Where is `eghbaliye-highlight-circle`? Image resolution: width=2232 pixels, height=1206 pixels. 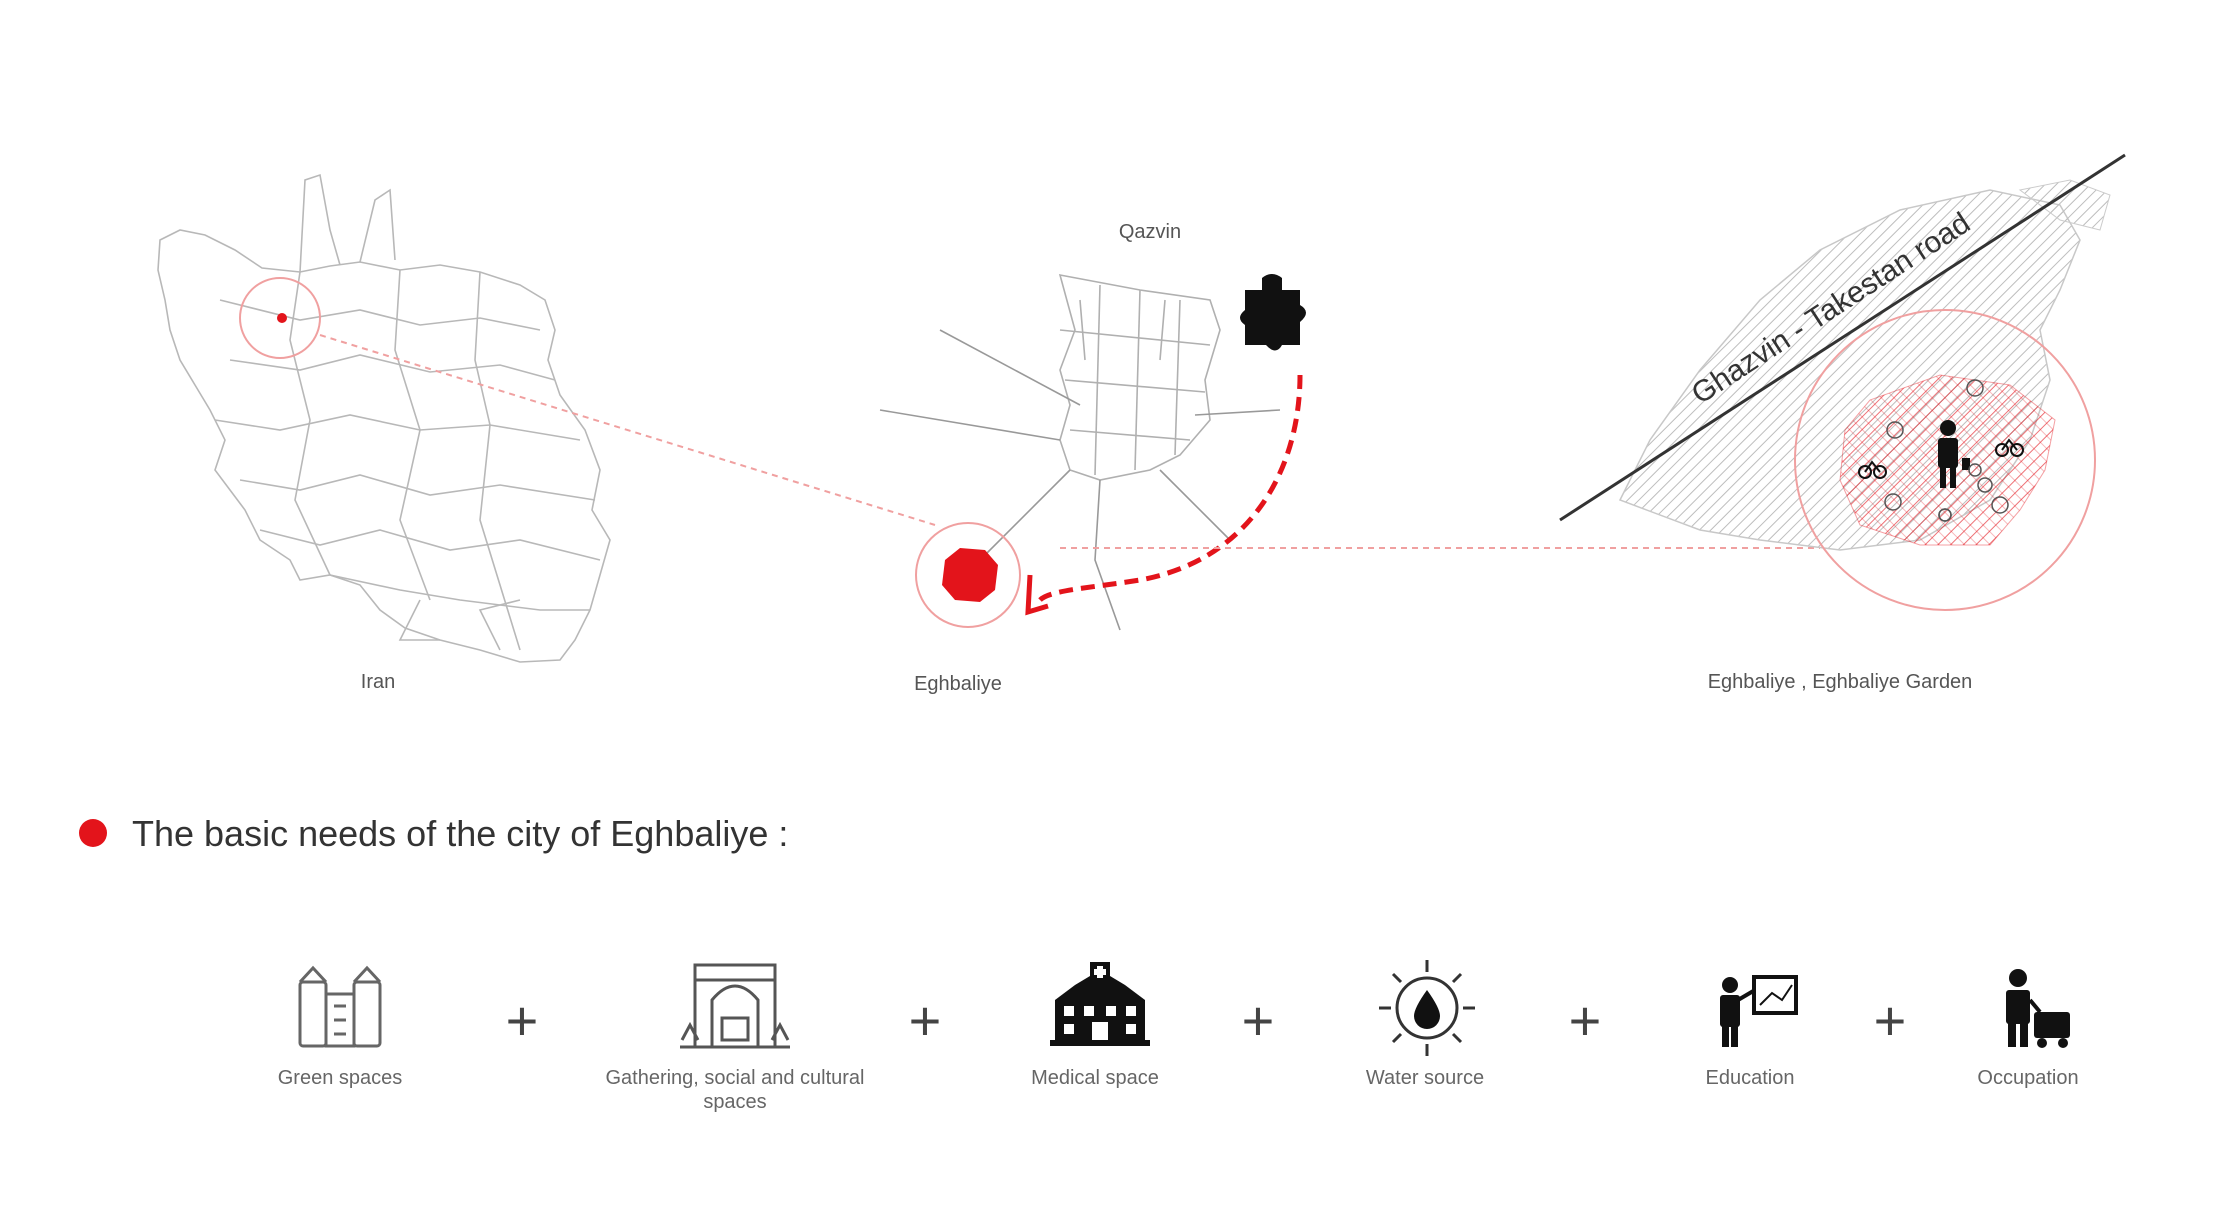 eghbaliye-highlight-circle is located at coordinates (968, 575).